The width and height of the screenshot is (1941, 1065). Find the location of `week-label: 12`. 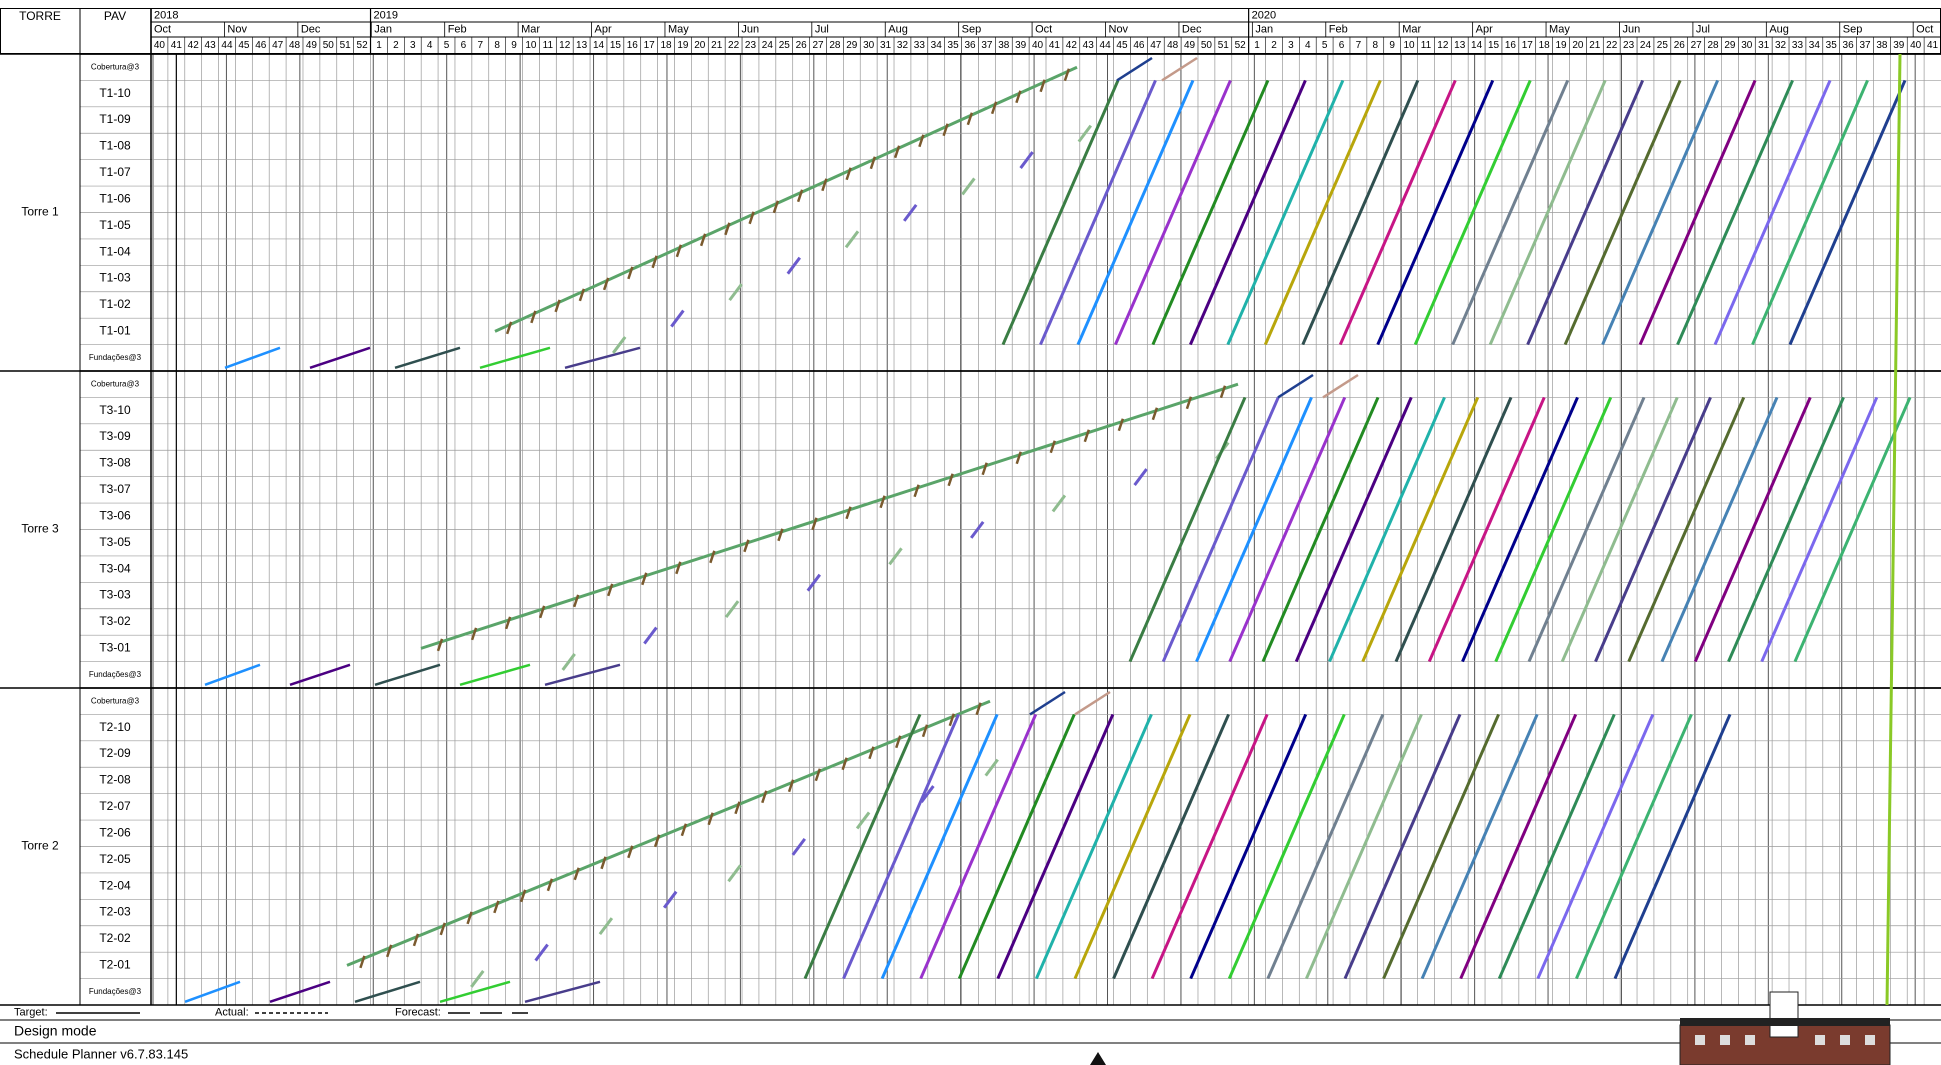

week-label: 12 is located at coordinates (1443, 45).